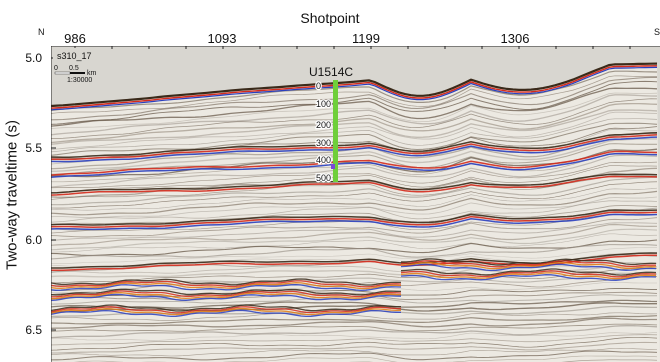 This screenshot has height=362, width=660. I want to click on y-tick-label: 5.5, so click(33, 148).